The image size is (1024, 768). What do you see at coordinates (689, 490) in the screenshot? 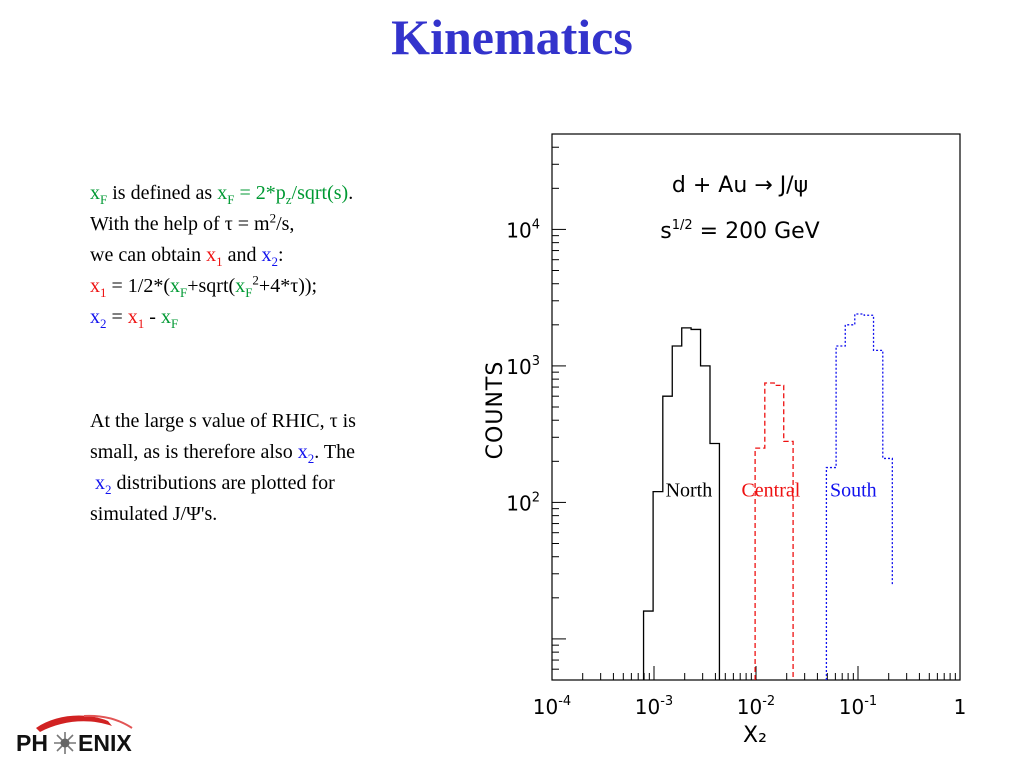
I see `series-label-north: North` at bounding box center [689, 490].